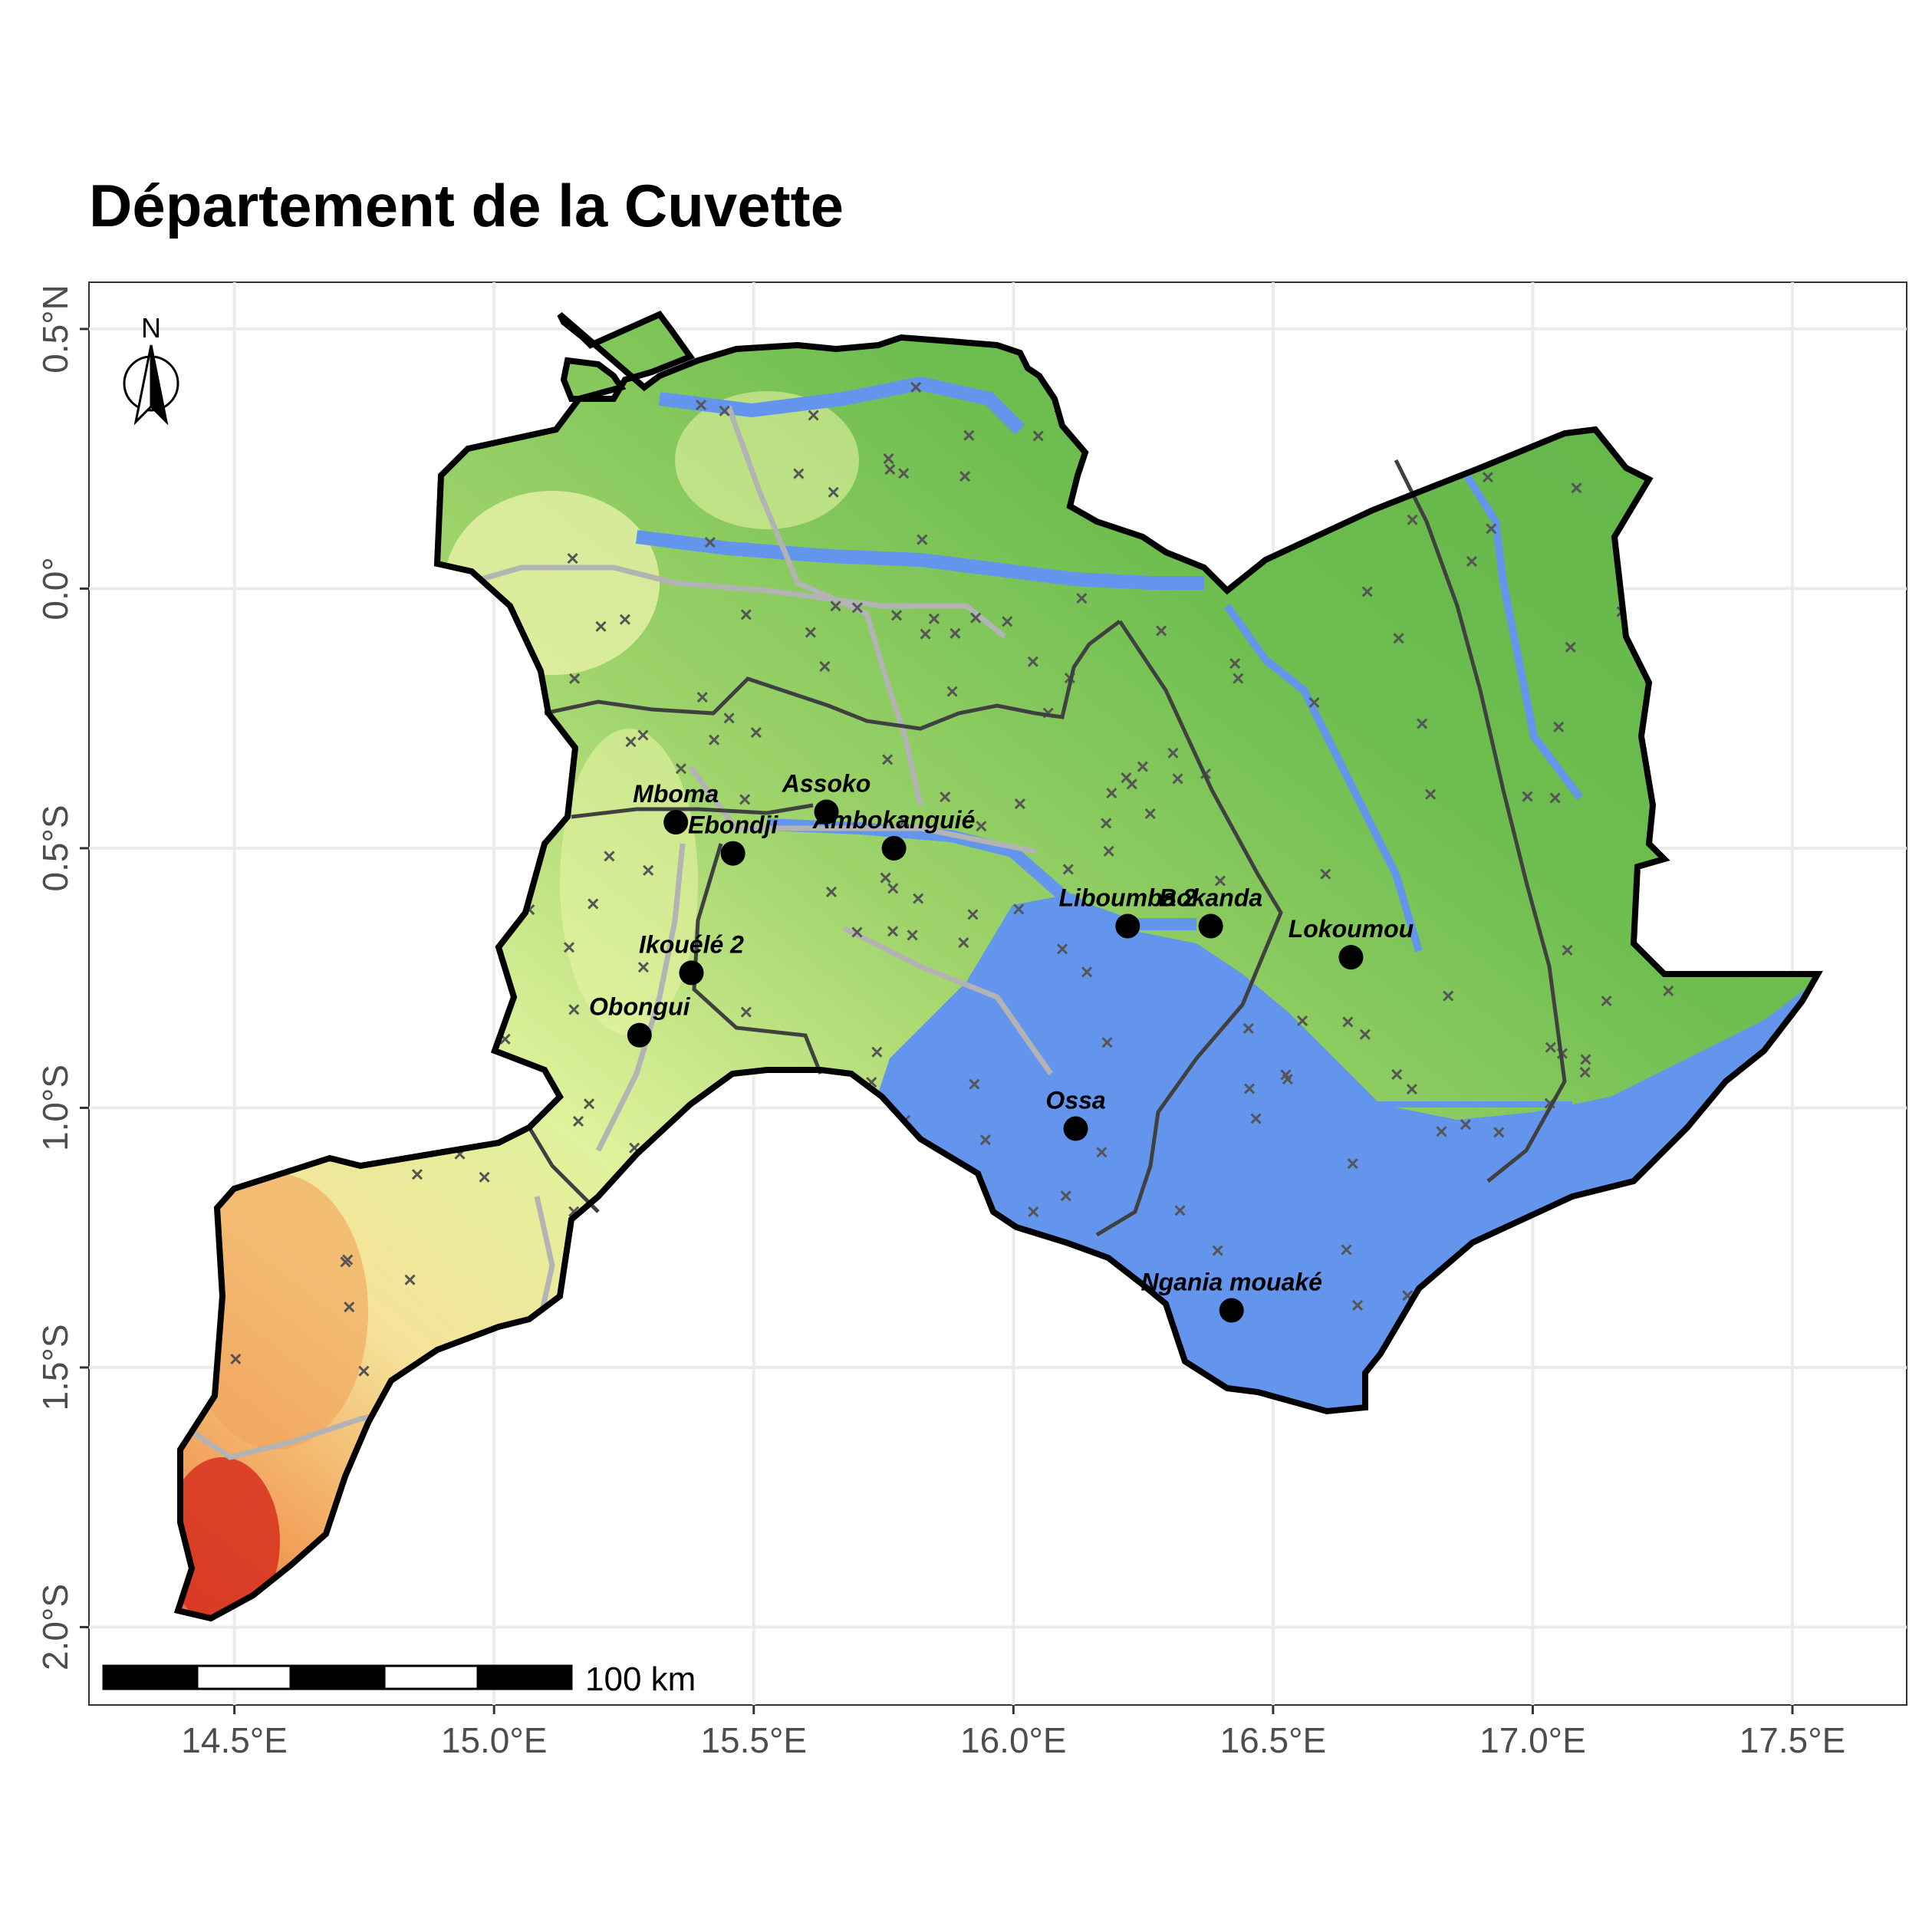 This screenshot has height=1932, width=1932. Describe the element at coordinates (159, 385) in the screenshot. I see `north-arrow-right` at that location.